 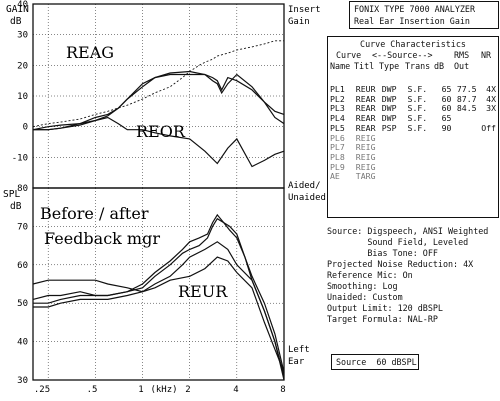 What do you see at coordinates (187, 390) in the screenshot?
I see `x-tick-label: 2` at bounding box center [187, 390].